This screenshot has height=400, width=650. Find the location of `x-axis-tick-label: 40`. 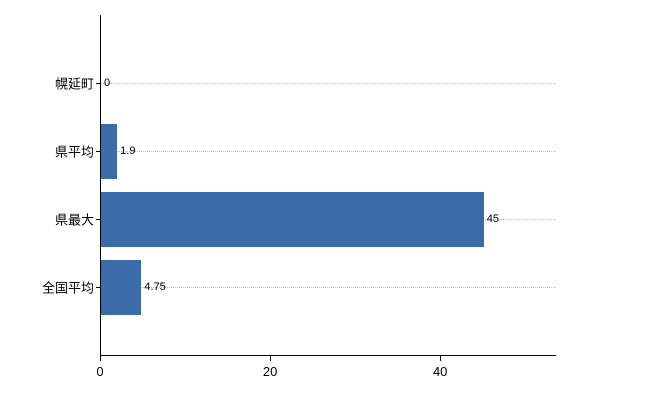

x-axis-tick-label: 40 is located at coordinates (440, 371).